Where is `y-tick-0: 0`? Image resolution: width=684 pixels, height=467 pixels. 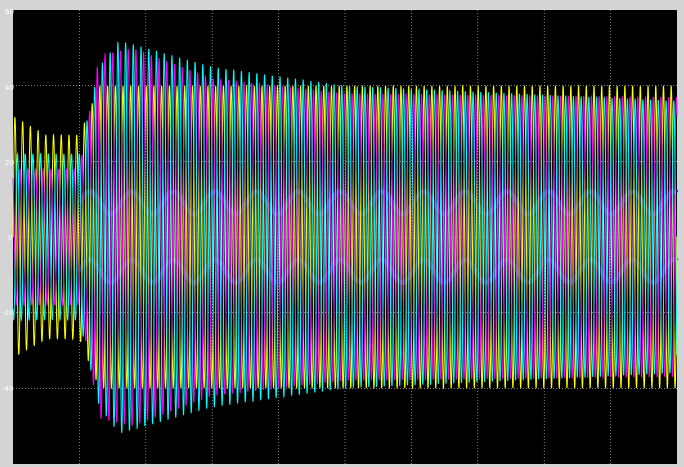 y-tick-0: 0 is located at coordinates (10, 238).